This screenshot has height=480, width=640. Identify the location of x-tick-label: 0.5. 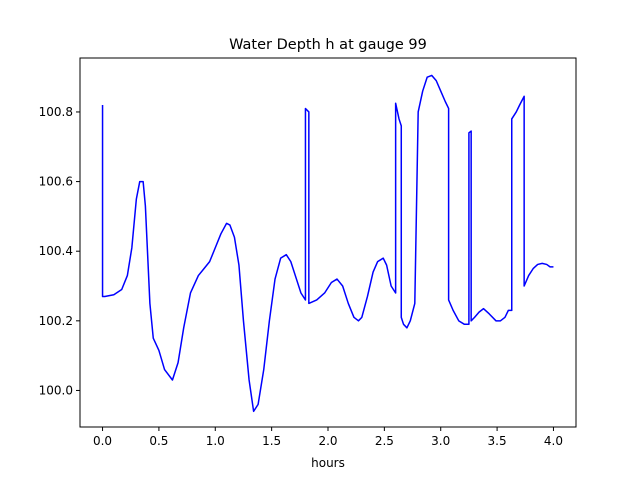
(158, 441).